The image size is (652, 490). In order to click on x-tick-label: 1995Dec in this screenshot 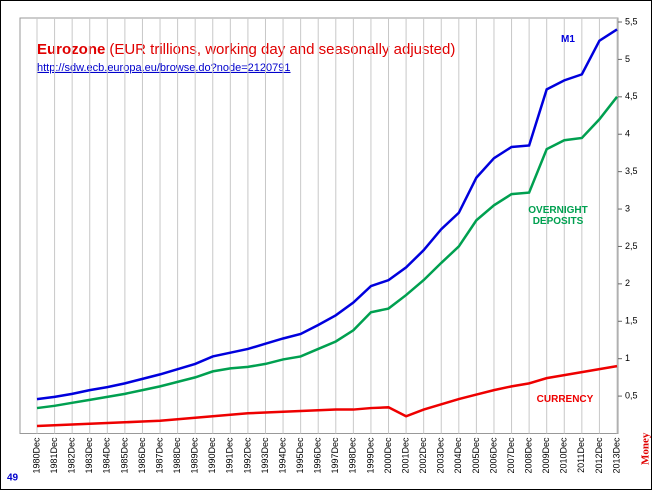, I will do `click(300, 455)`.